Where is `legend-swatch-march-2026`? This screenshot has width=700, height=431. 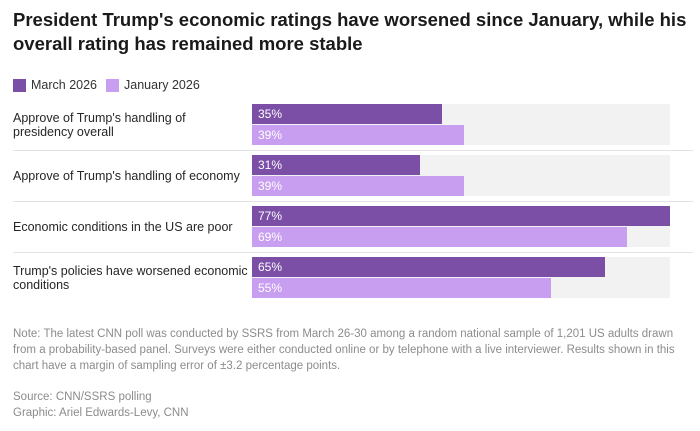 legend-swatch-march-2026 is located at coordinates (19, 85).